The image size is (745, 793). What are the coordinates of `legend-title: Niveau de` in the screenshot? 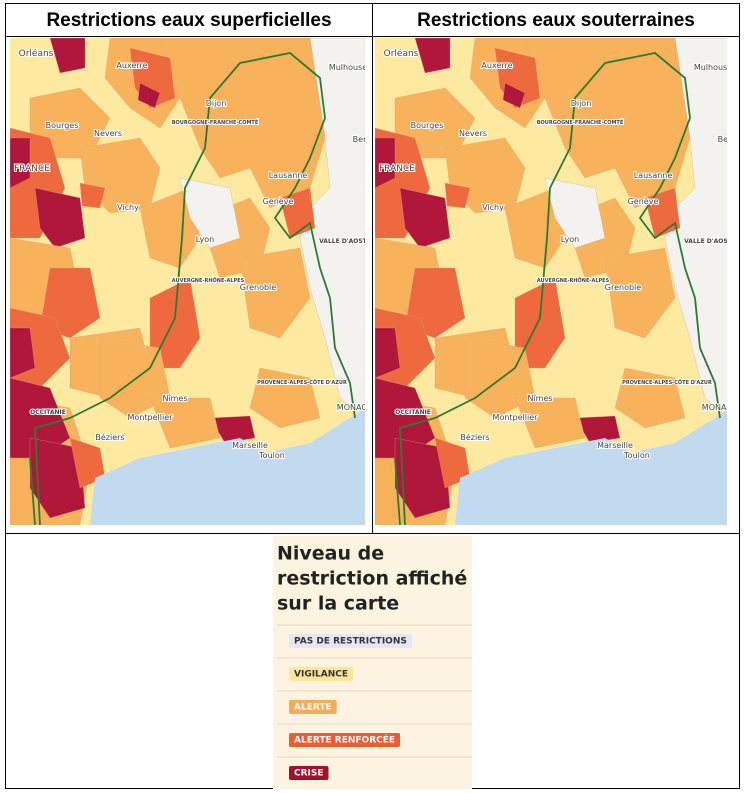 It's located at (330, 554).